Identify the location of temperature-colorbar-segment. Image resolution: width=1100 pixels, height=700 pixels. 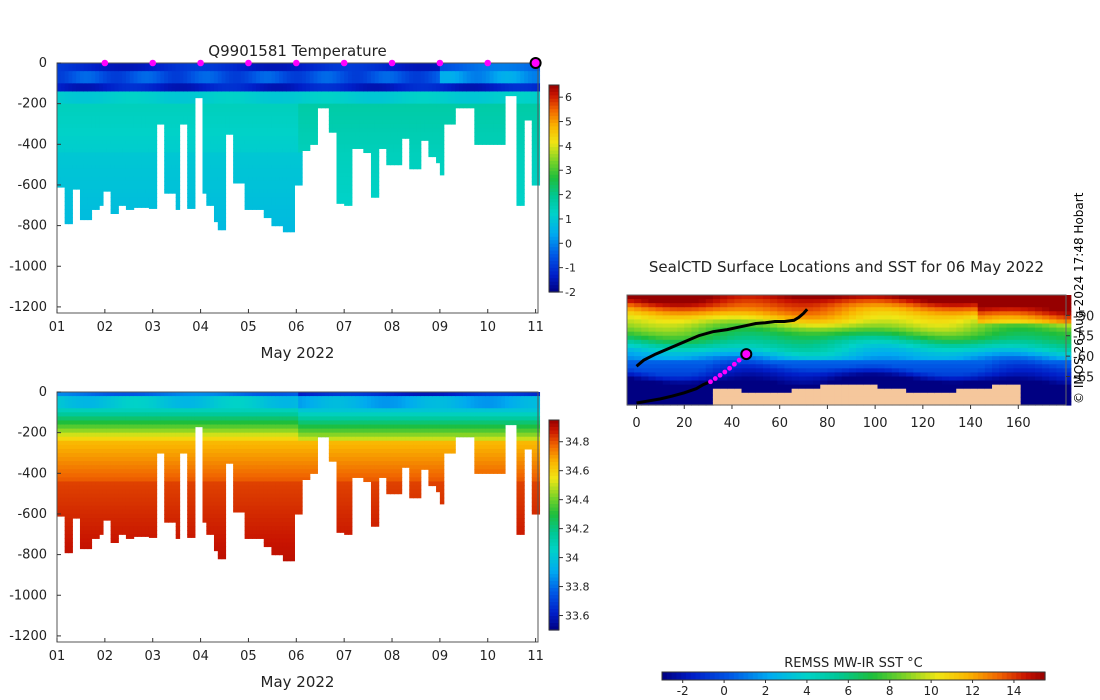
(554, 145).